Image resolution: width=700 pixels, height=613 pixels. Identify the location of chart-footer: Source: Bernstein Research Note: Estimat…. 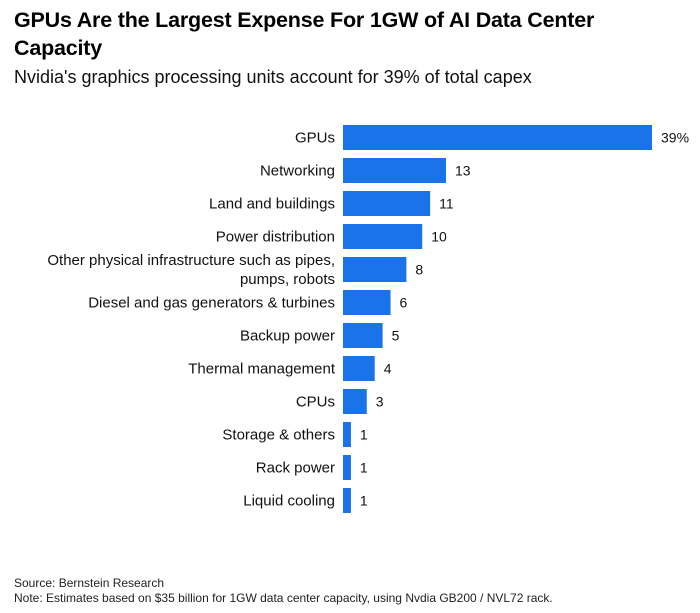
(354, 591).